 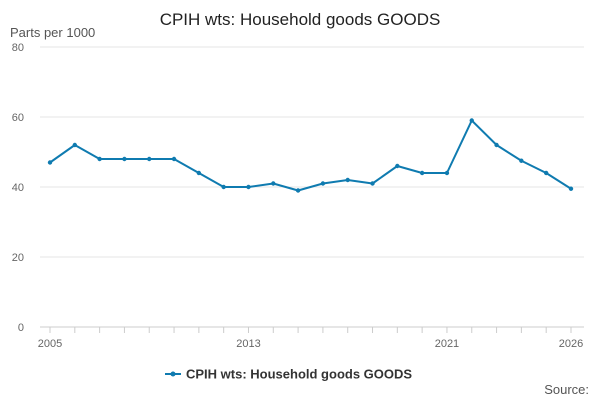 What do you see at coordinates (300, 19) in the screenshot?
I see `chart-title: CPIH wts: Household goods GOODS` at bounding box center [300, 19].